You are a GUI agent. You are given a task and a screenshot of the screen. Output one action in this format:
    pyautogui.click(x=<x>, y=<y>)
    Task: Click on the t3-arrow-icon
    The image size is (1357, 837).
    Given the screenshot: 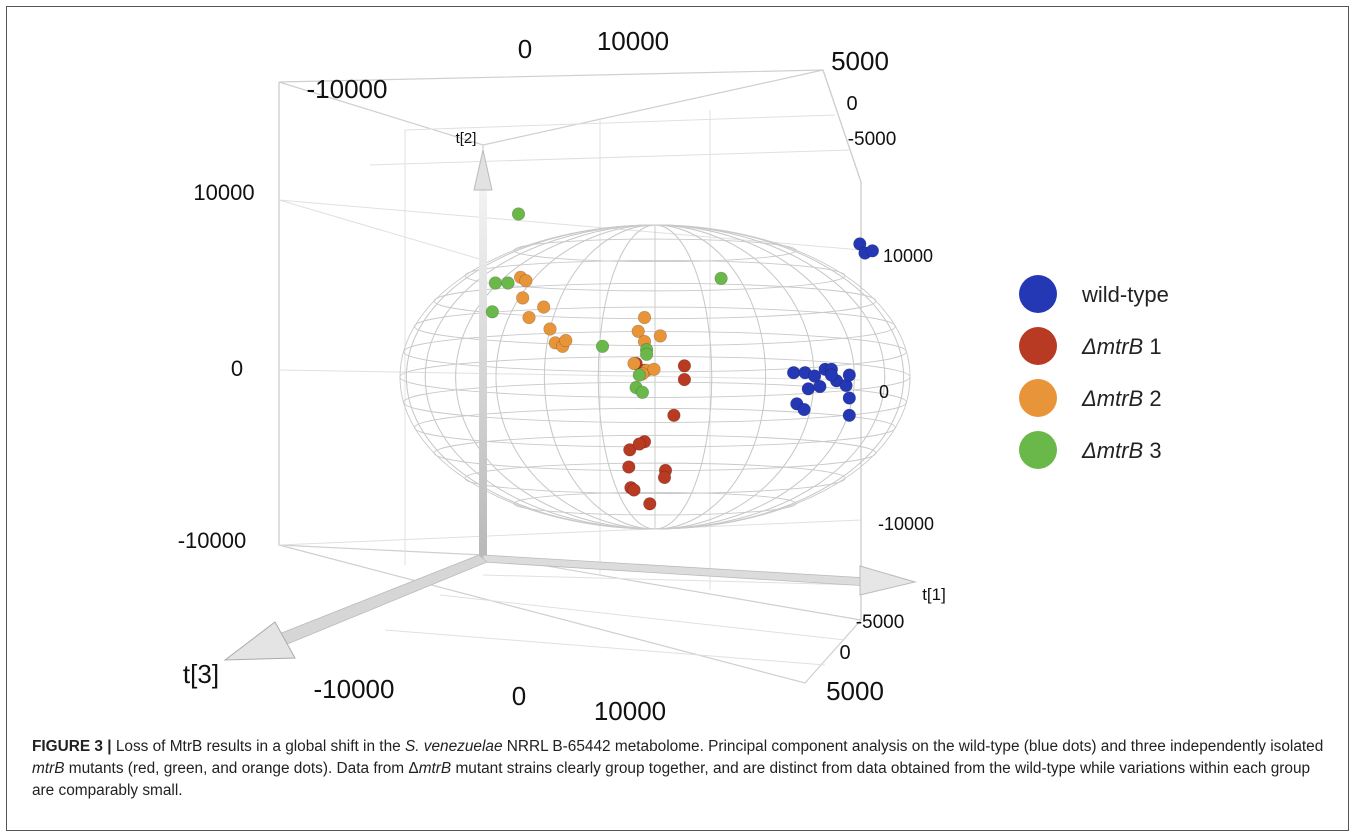 What is the action you would take?
    pyautogui.click(x=259, y=641)
    